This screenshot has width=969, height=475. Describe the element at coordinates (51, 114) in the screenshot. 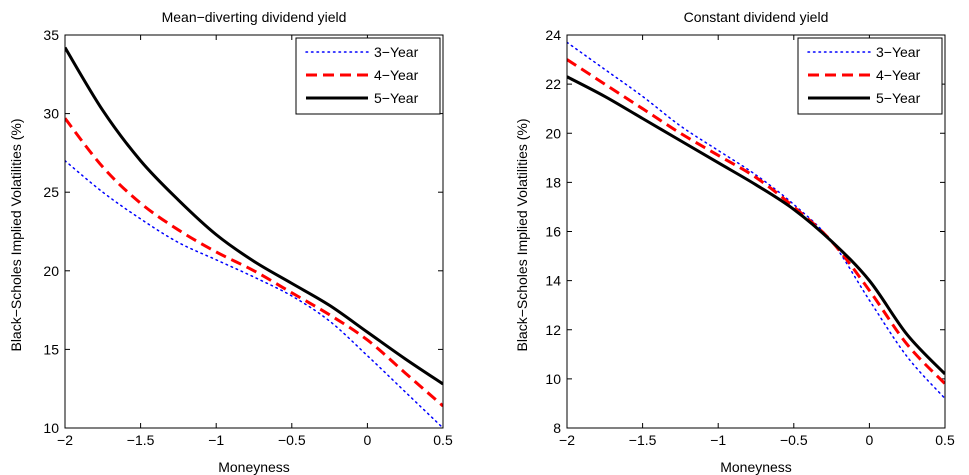

I see `y-tick-label: 30` at that location.